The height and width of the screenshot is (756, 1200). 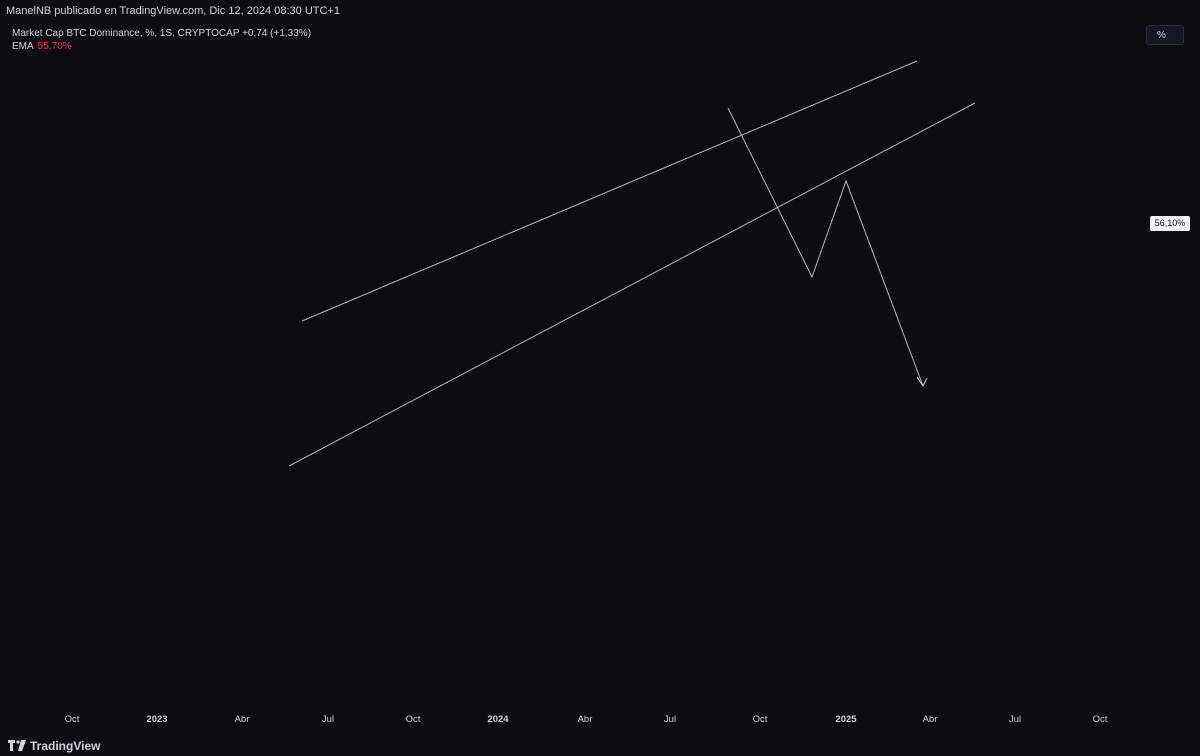 I want to click on ema-label: EMA, so click(x=23, y=46).